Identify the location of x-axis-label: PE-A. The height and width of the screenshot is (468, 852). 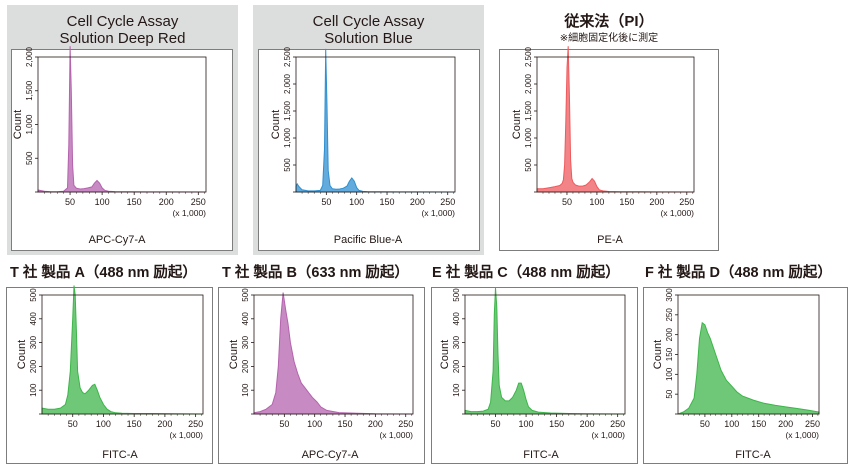
(610, 240).